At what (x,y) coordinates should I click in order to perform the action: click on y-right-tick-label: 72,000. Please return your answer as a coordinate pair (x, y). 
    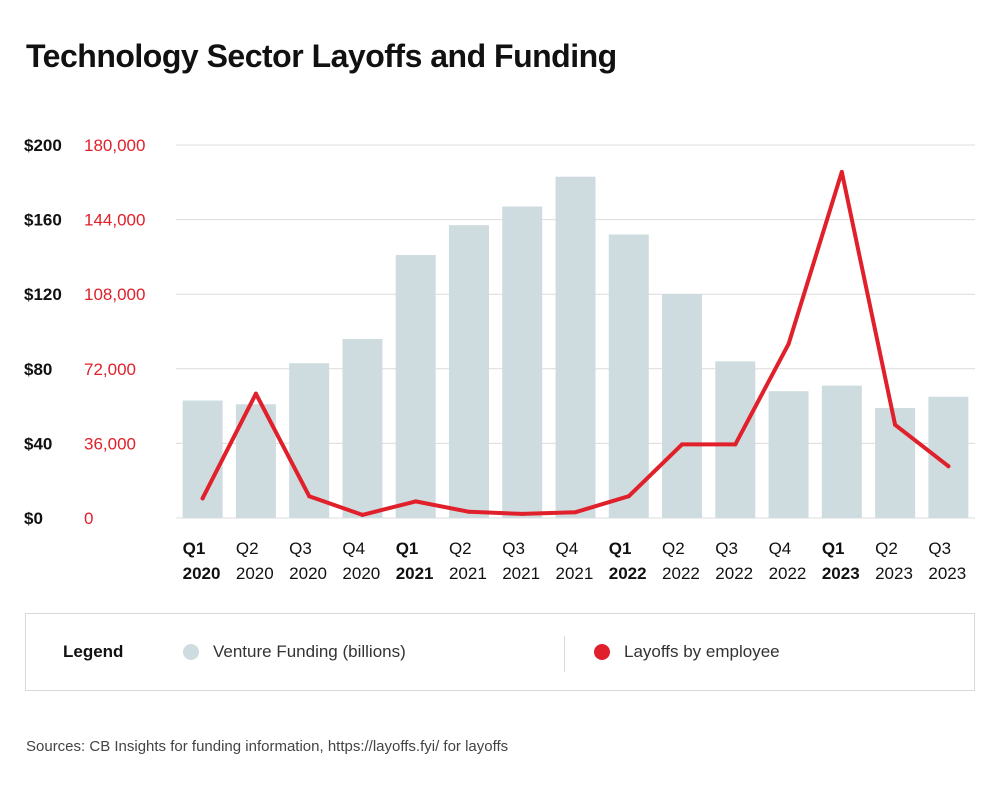
    Looking at the image, I should click on (110, 369).